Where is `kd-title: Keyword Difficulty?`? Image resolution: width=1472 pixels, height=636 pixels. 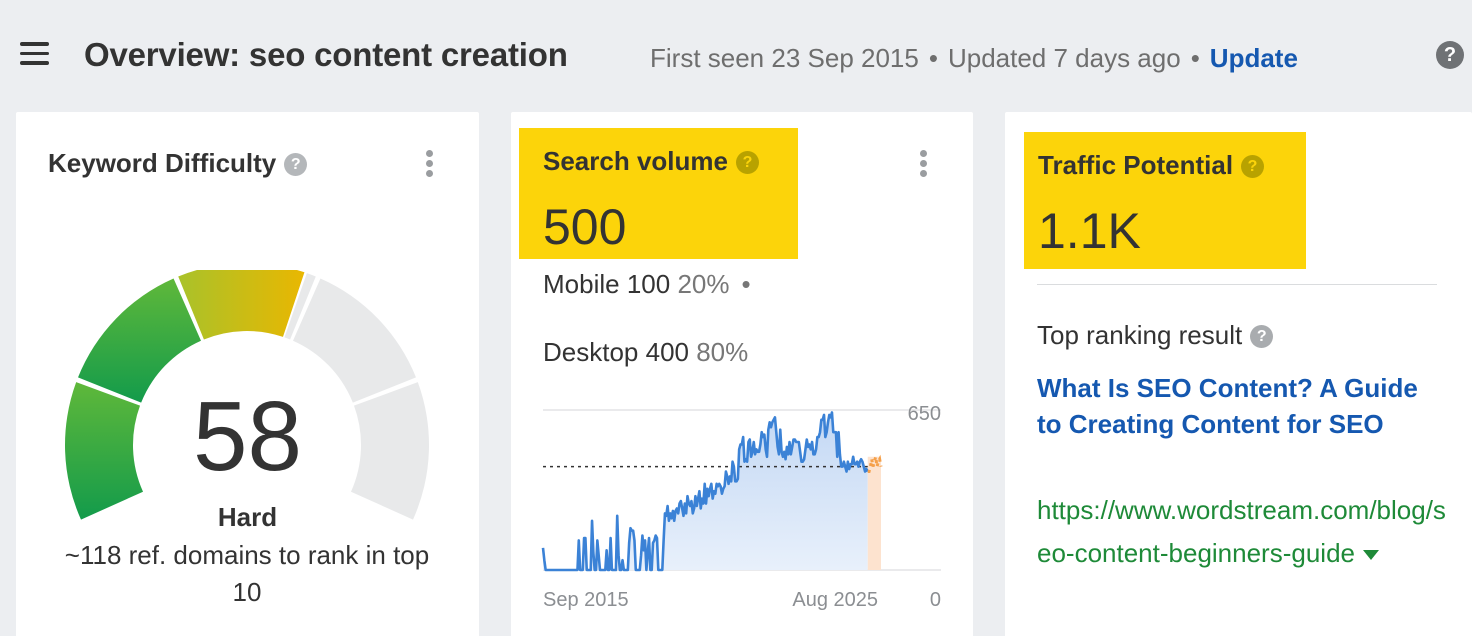
kd-title: Keyword Difficulty? is located at coordinates (178, 163).